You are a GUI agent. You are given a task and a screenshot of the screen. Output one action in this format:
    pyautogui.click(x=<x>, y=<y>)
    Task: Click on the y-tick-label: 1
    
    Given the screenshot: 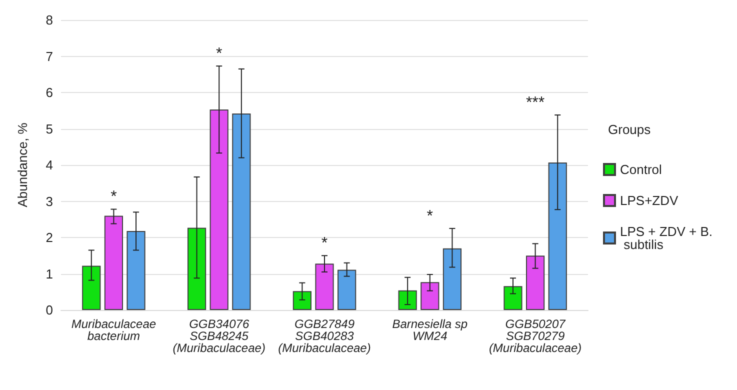 What is the action you would take?
    pyautogui.click(x=49, y=274)
    